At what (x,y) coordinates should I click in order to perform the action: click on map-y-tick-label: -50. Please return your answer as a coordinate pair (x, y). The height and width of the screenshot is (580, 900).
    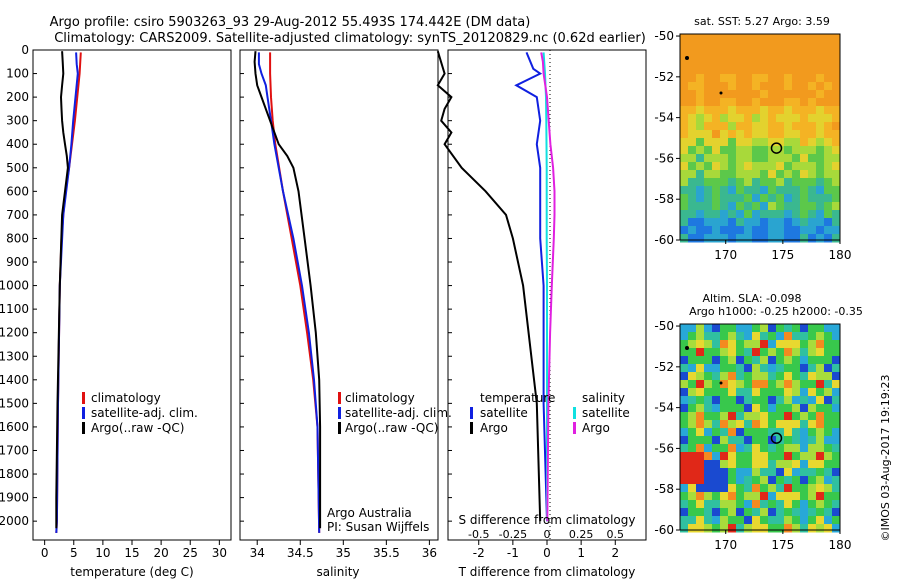
    Looking at the image, I should click on (664, 36).